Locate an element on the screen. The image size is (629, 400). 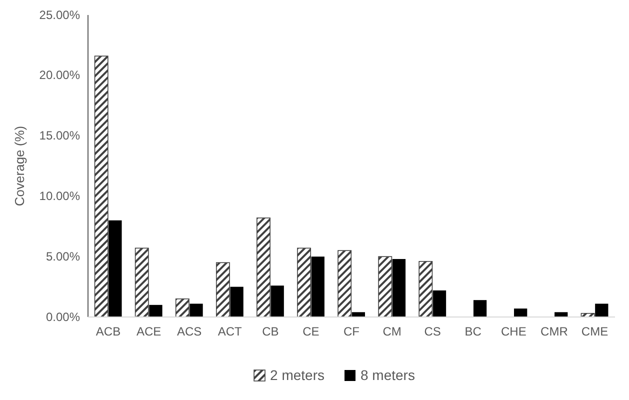
x-tick-label: CME is located at coordinates (594, 331).